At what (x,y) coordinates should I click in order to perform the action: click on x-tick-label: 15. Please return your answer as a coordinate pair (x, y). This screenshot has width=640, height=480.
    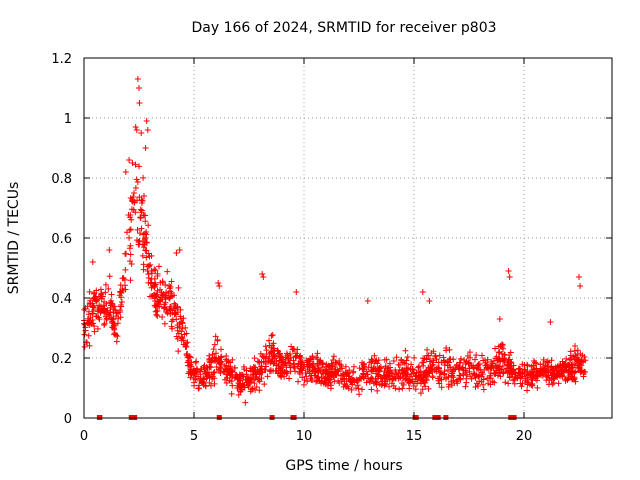
    Looking at the image, I should click on (414, 436).